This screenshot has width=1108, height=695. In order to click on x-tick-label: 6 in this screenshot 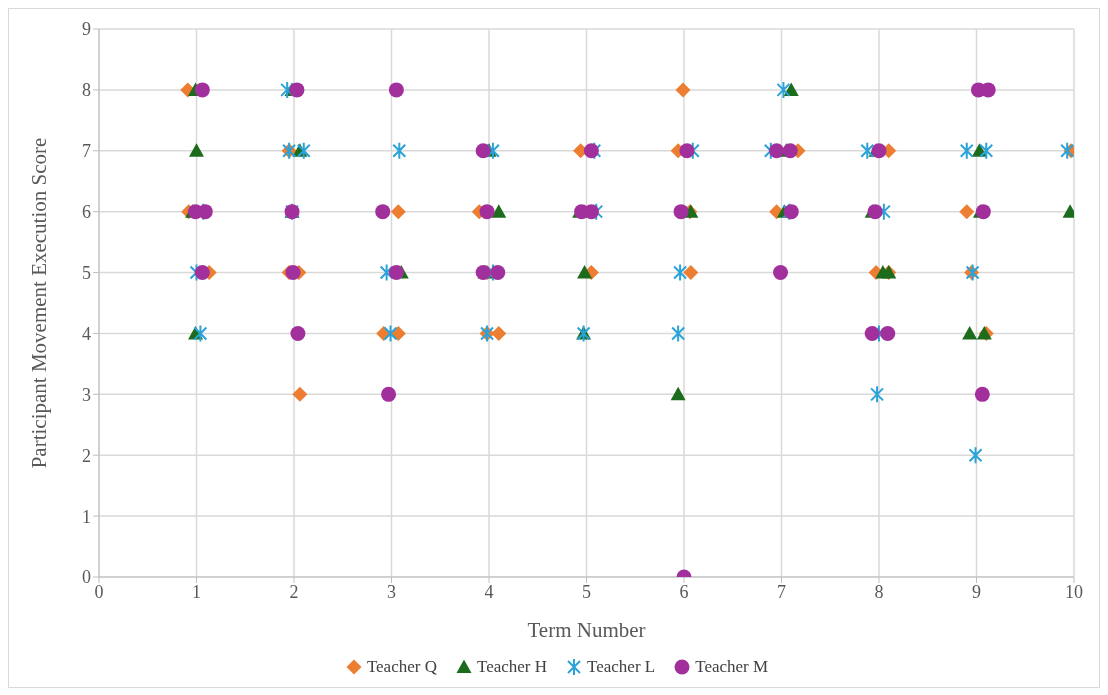, I will do `click(684, 591)`.